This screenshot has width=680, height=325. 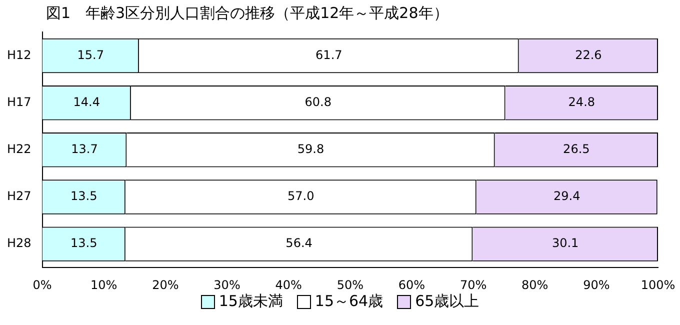 I want to click on data-label: 24.8, so click(x=582, y=101).